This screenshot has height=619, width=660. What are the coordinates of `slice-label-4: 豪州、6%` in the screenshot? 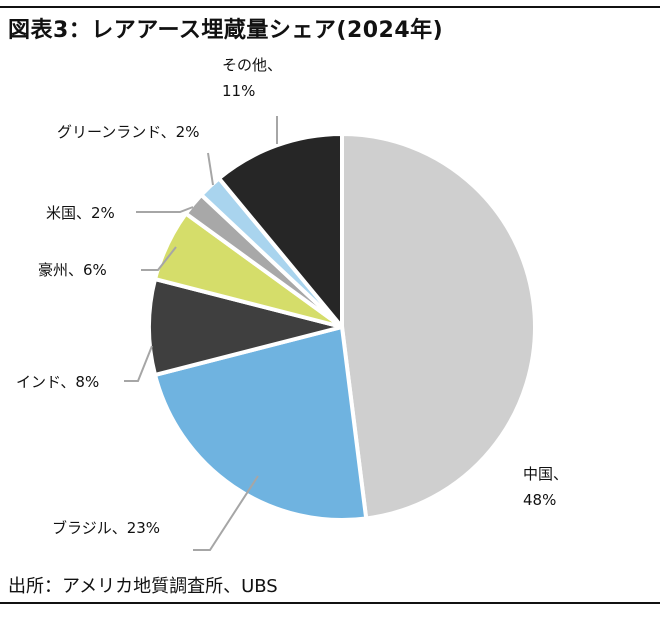 It's located at (72, 270).